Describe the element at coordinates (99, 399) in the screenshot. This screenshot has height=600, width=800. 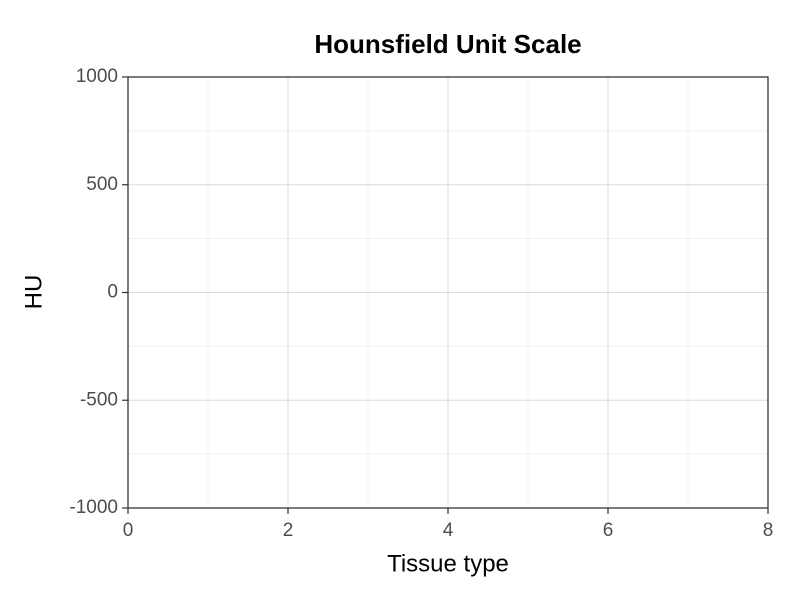
I see `y-tick-label: -500` at that location.